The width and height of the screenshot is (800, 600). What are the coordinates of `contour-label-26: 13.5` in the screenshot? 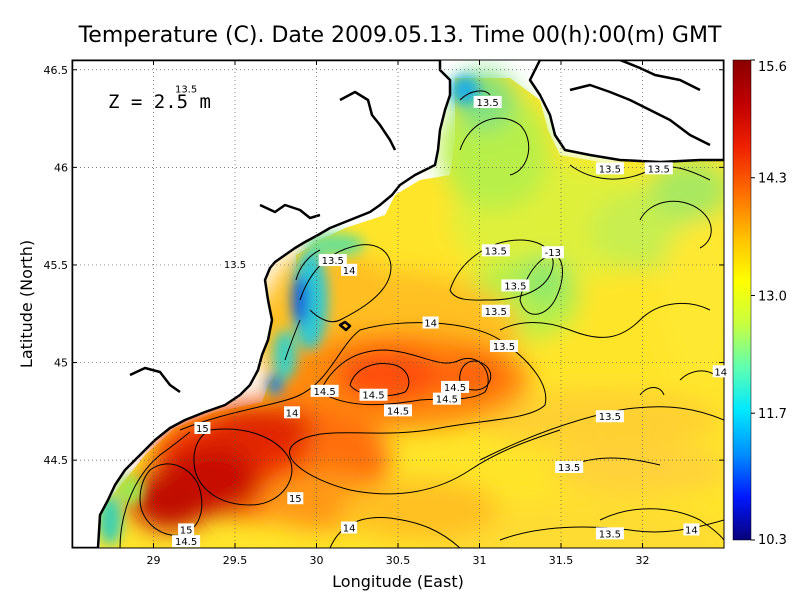 It's located at (609, 533).